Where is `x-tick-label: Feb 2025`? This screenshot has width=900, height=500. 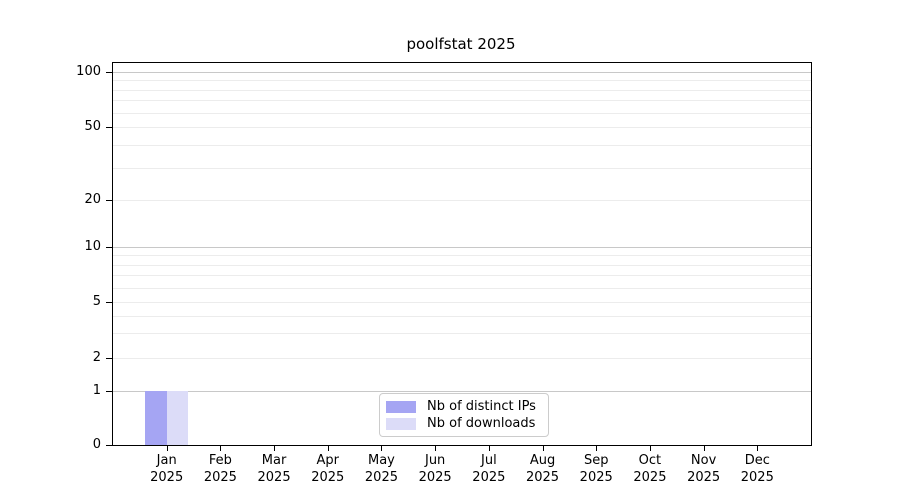 x-tick-label: Feb 2025 is located at coordinates (220, 469).